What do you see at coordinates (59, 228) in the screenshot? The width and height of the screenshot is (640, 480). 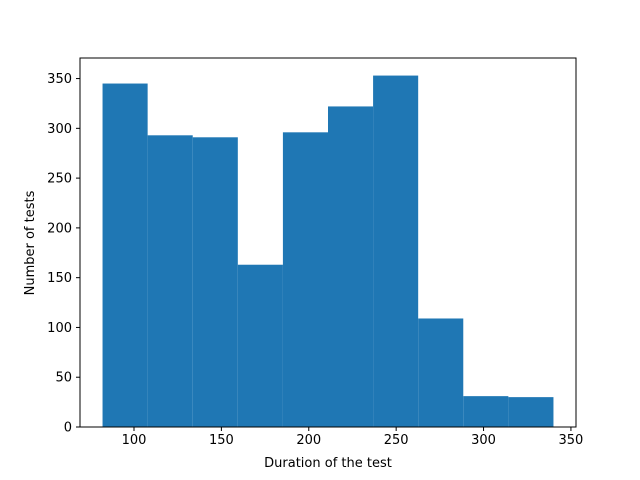 I see `y-tick-label: 200` at bounding box center [59, 228].